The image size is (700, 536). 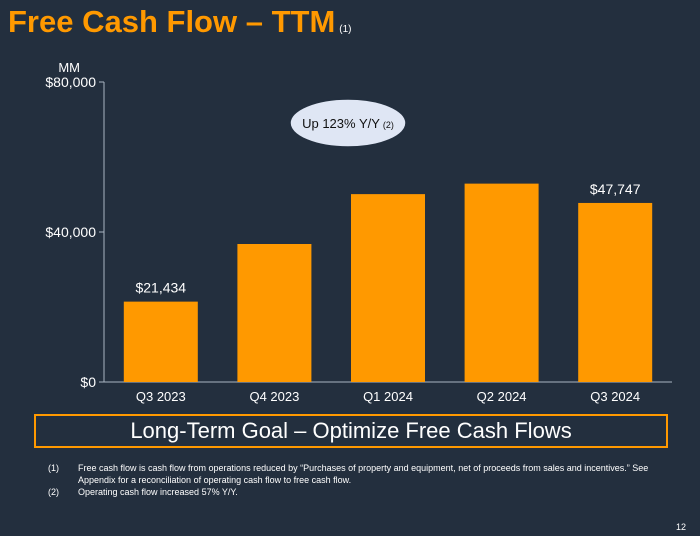 I want to click on y-tick-label: $40,000, so click(x=70, y=232).